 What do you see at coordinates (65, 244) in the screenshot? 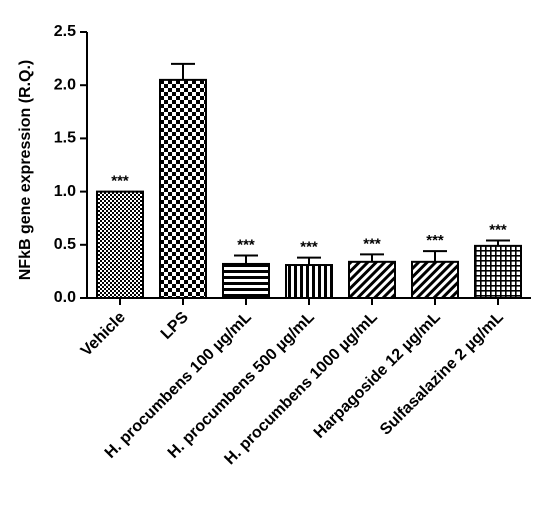
I see `y-tick-label: 0.5` at bounding box center [65, 244].